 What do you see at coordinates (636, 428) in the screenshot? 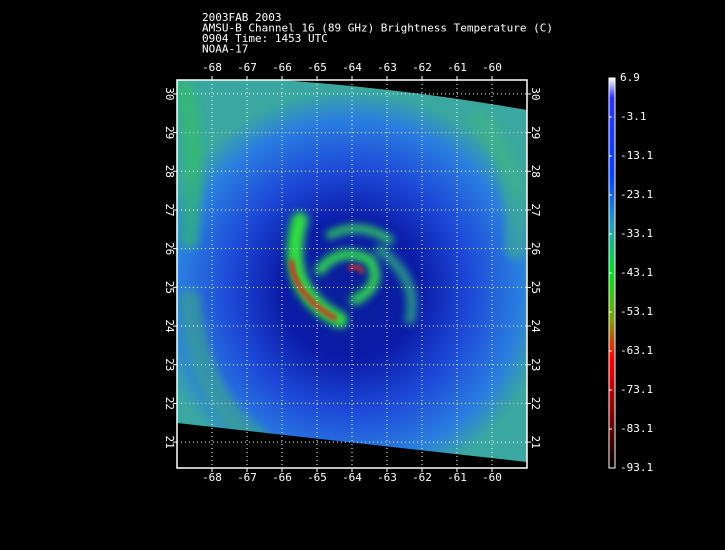
I see `colorbar-label: -83.1` at bounding box center [636, 428].